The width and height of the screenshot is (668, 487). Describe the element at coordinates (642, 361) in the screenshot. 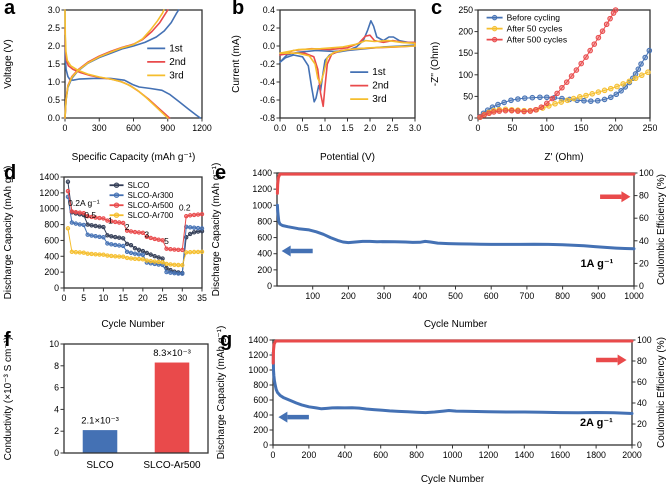

I see `svg-text: 80` at that location.